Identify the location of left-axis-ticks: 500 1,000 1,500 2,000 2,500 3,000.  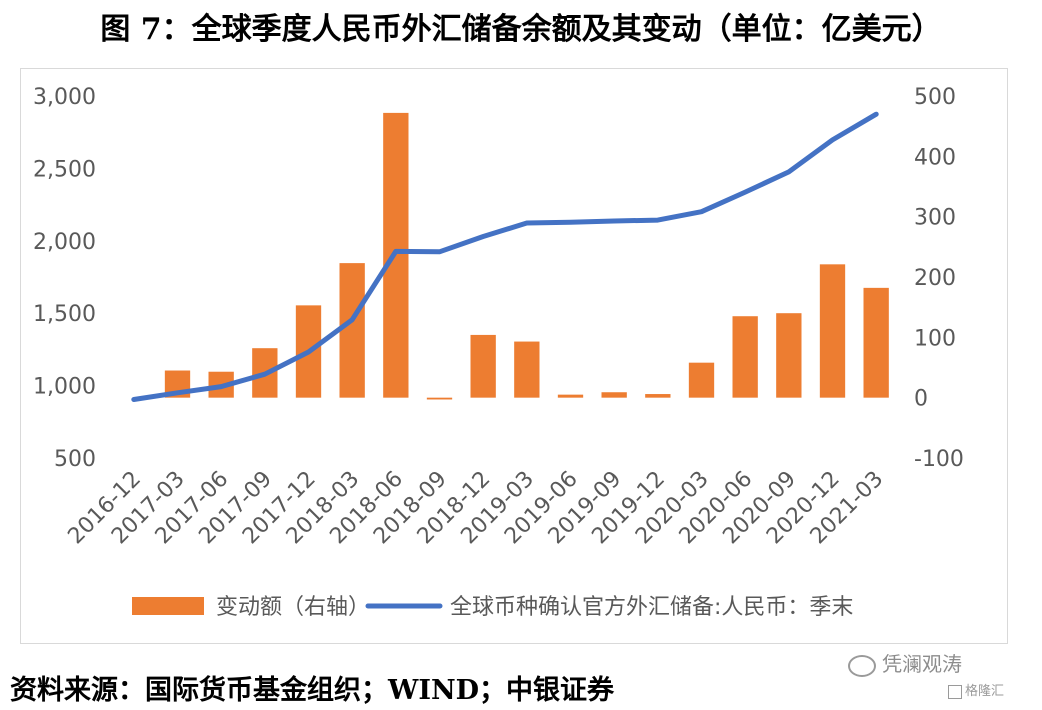
(64, 278).